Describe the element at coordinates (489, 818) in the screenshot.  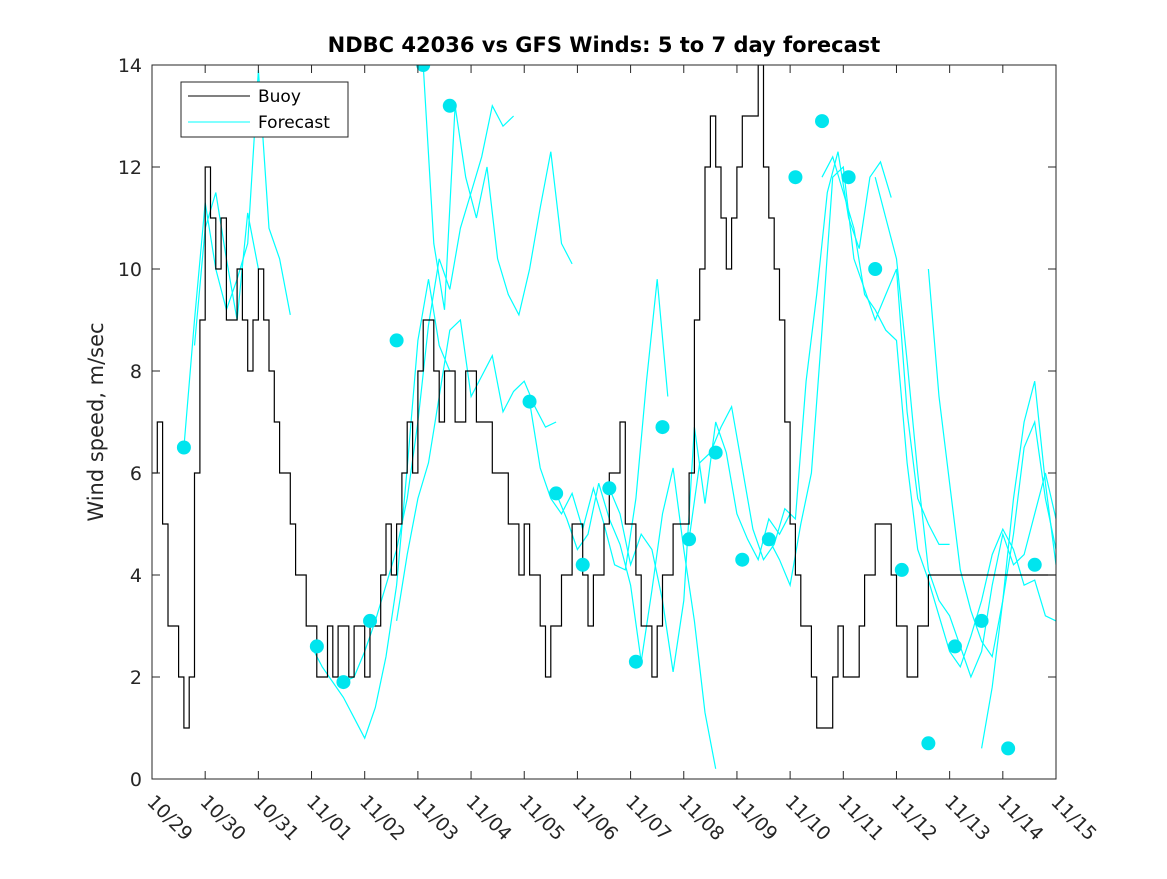
I see `x-tick-label: 11/04` at that location.